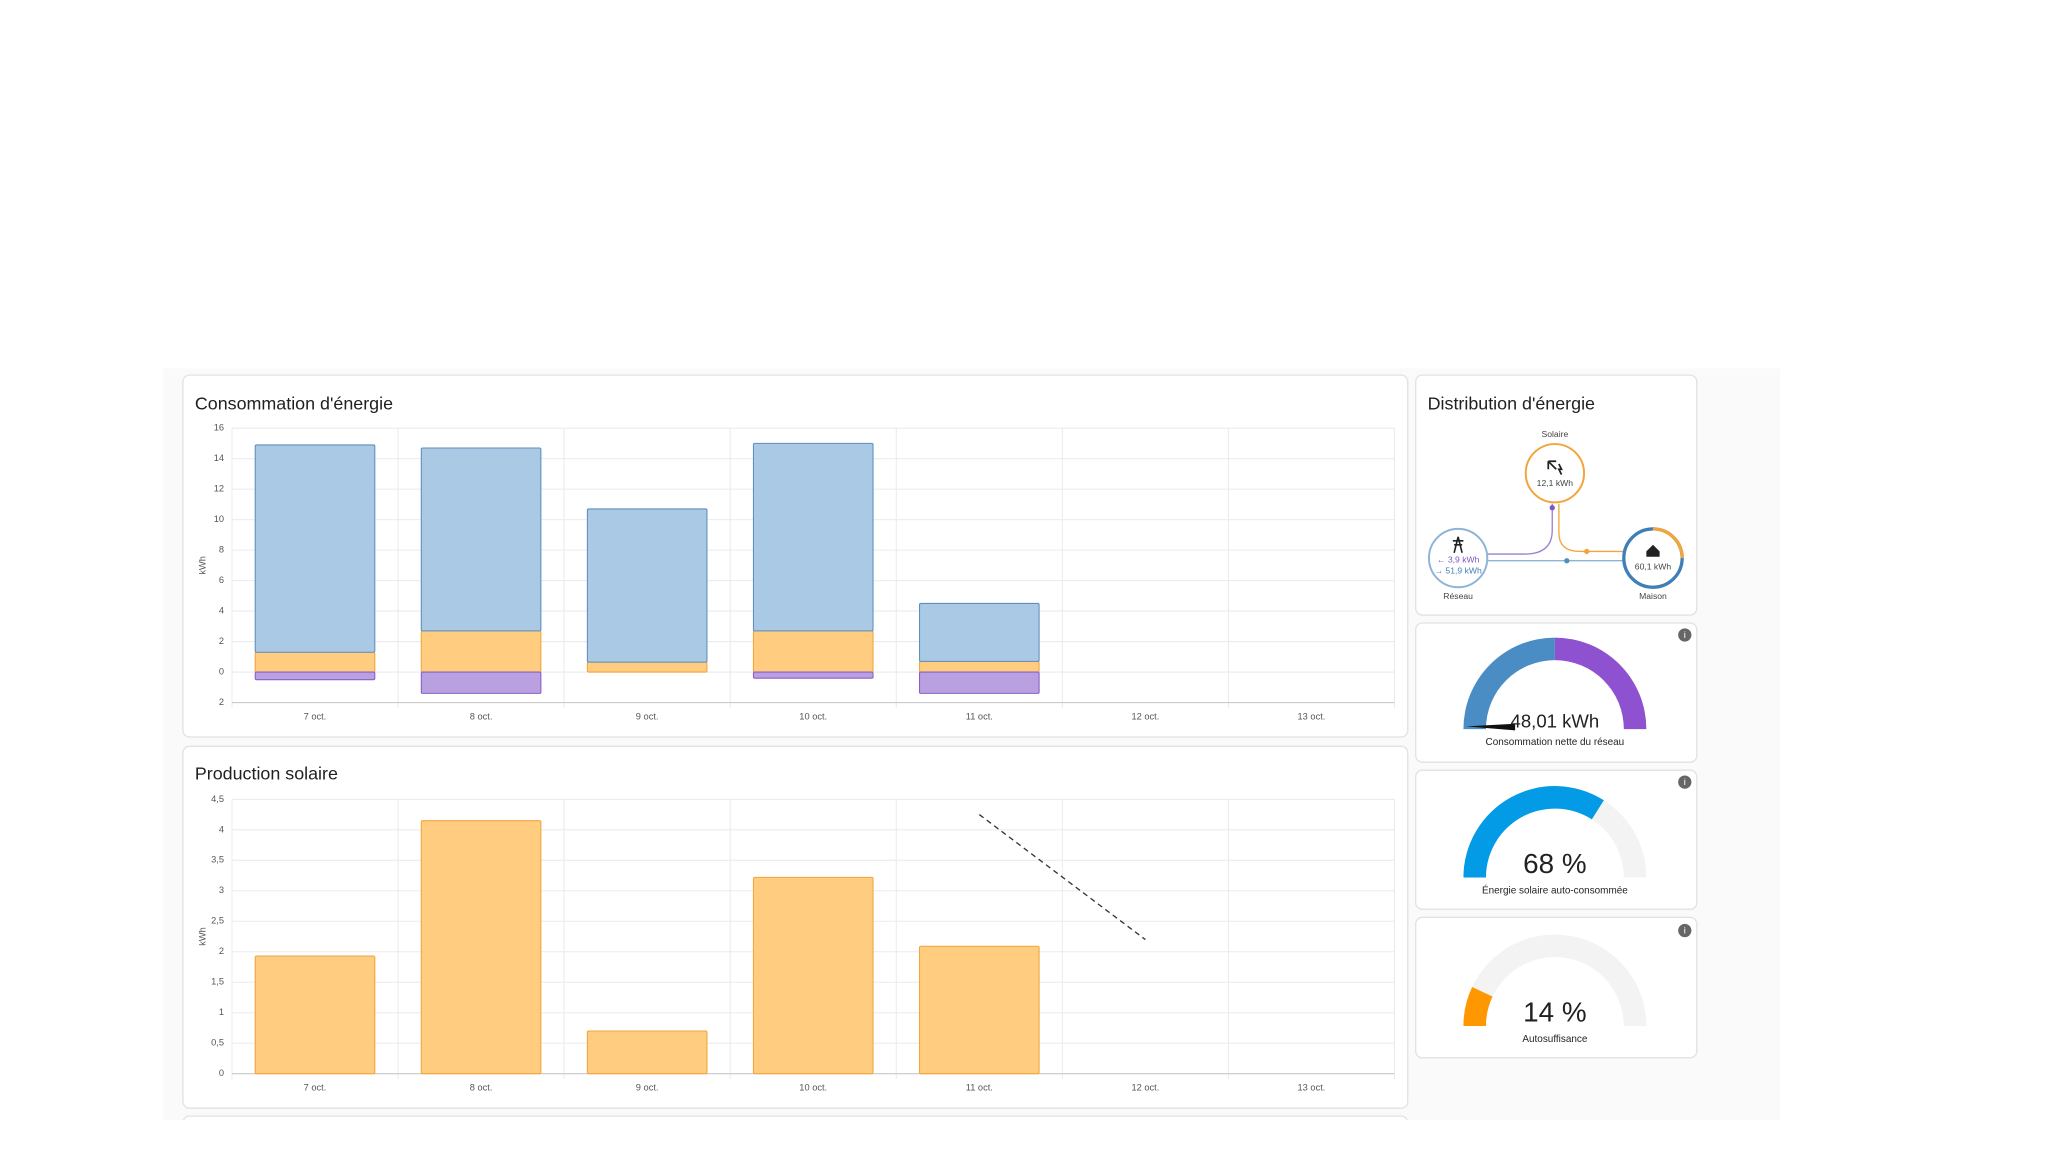 The height and width of the screenshot is (1152, 2048). I want to click on gauge-needle, so click(1491, 727).